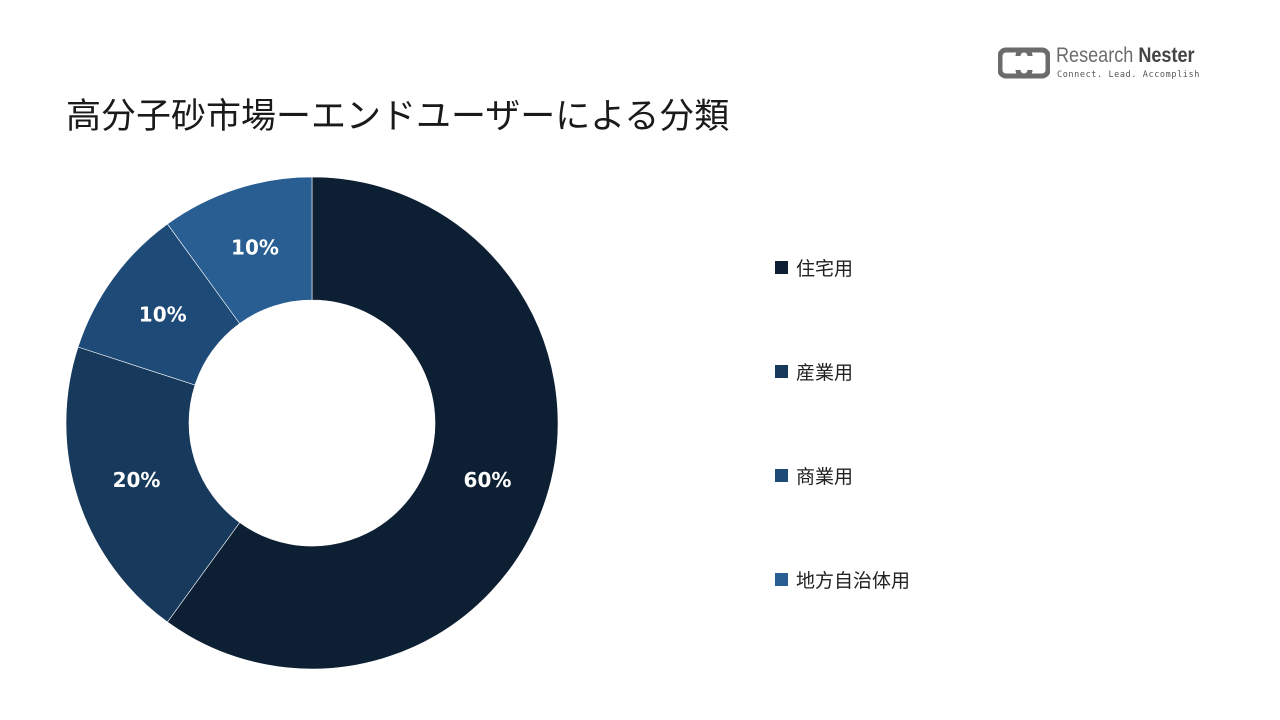 This screenshot has height=720, width=1280. What do you see at coordinates (255, 248) in the screenshot?
I see `data-label-4: 10%` at bounding box center [255, 248].